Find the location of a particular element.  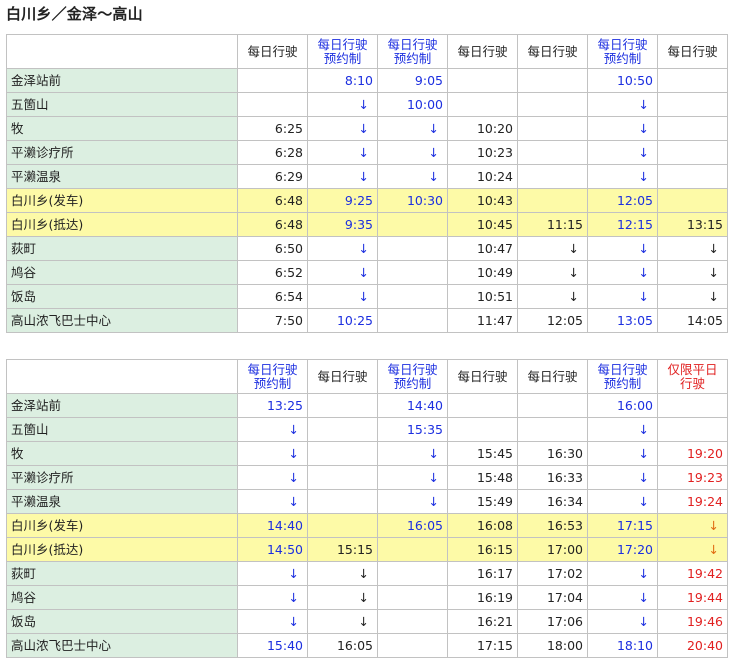

timetable-header-row: 每日行驶 每日行驶 预约制 每日行驶 预约制 每日行驶 每日行驶 每日行驶 预约制 每日行驶 is located at coordinates (367, 51).